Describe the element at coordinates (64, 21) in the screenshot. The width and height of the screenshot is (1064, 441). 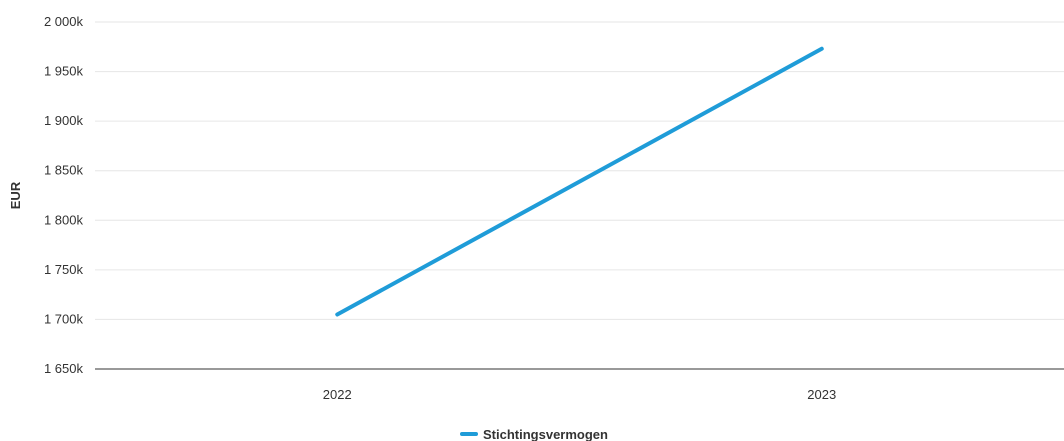
I see `y-tick-label: 2 000k` at that location.